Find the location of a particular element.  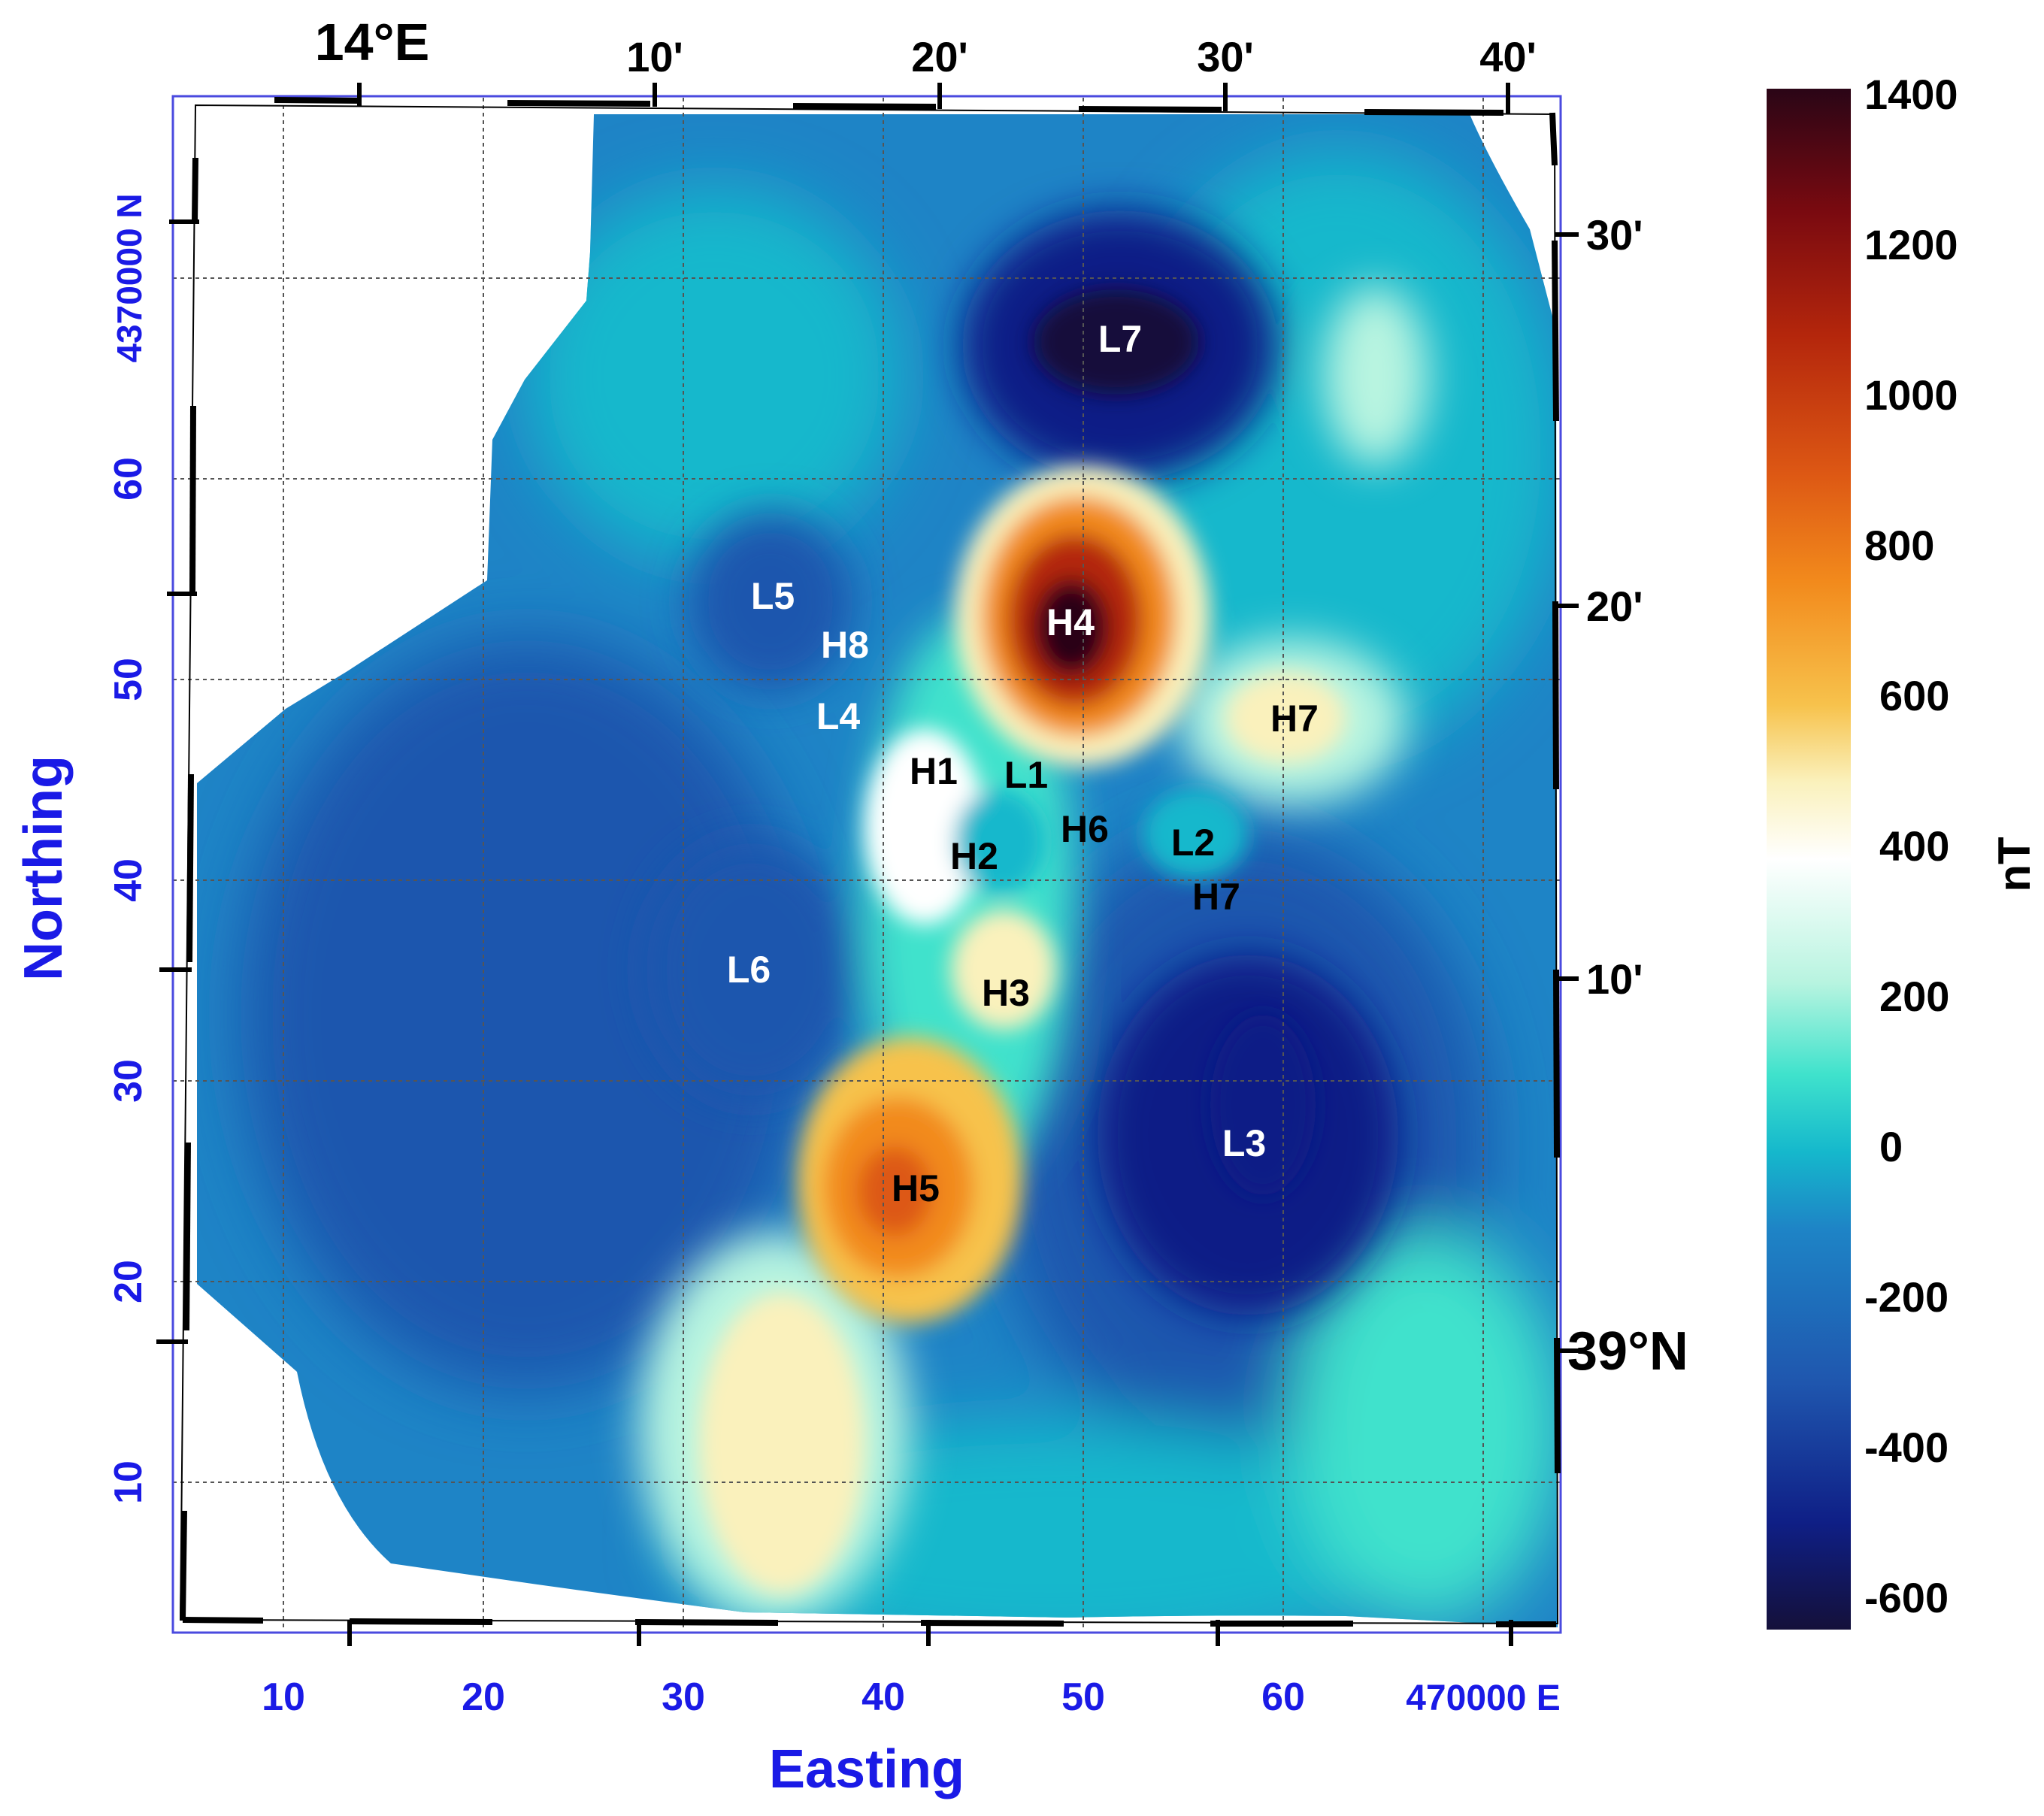

lon-label-20: 20' is located at coordinates (939, 56).